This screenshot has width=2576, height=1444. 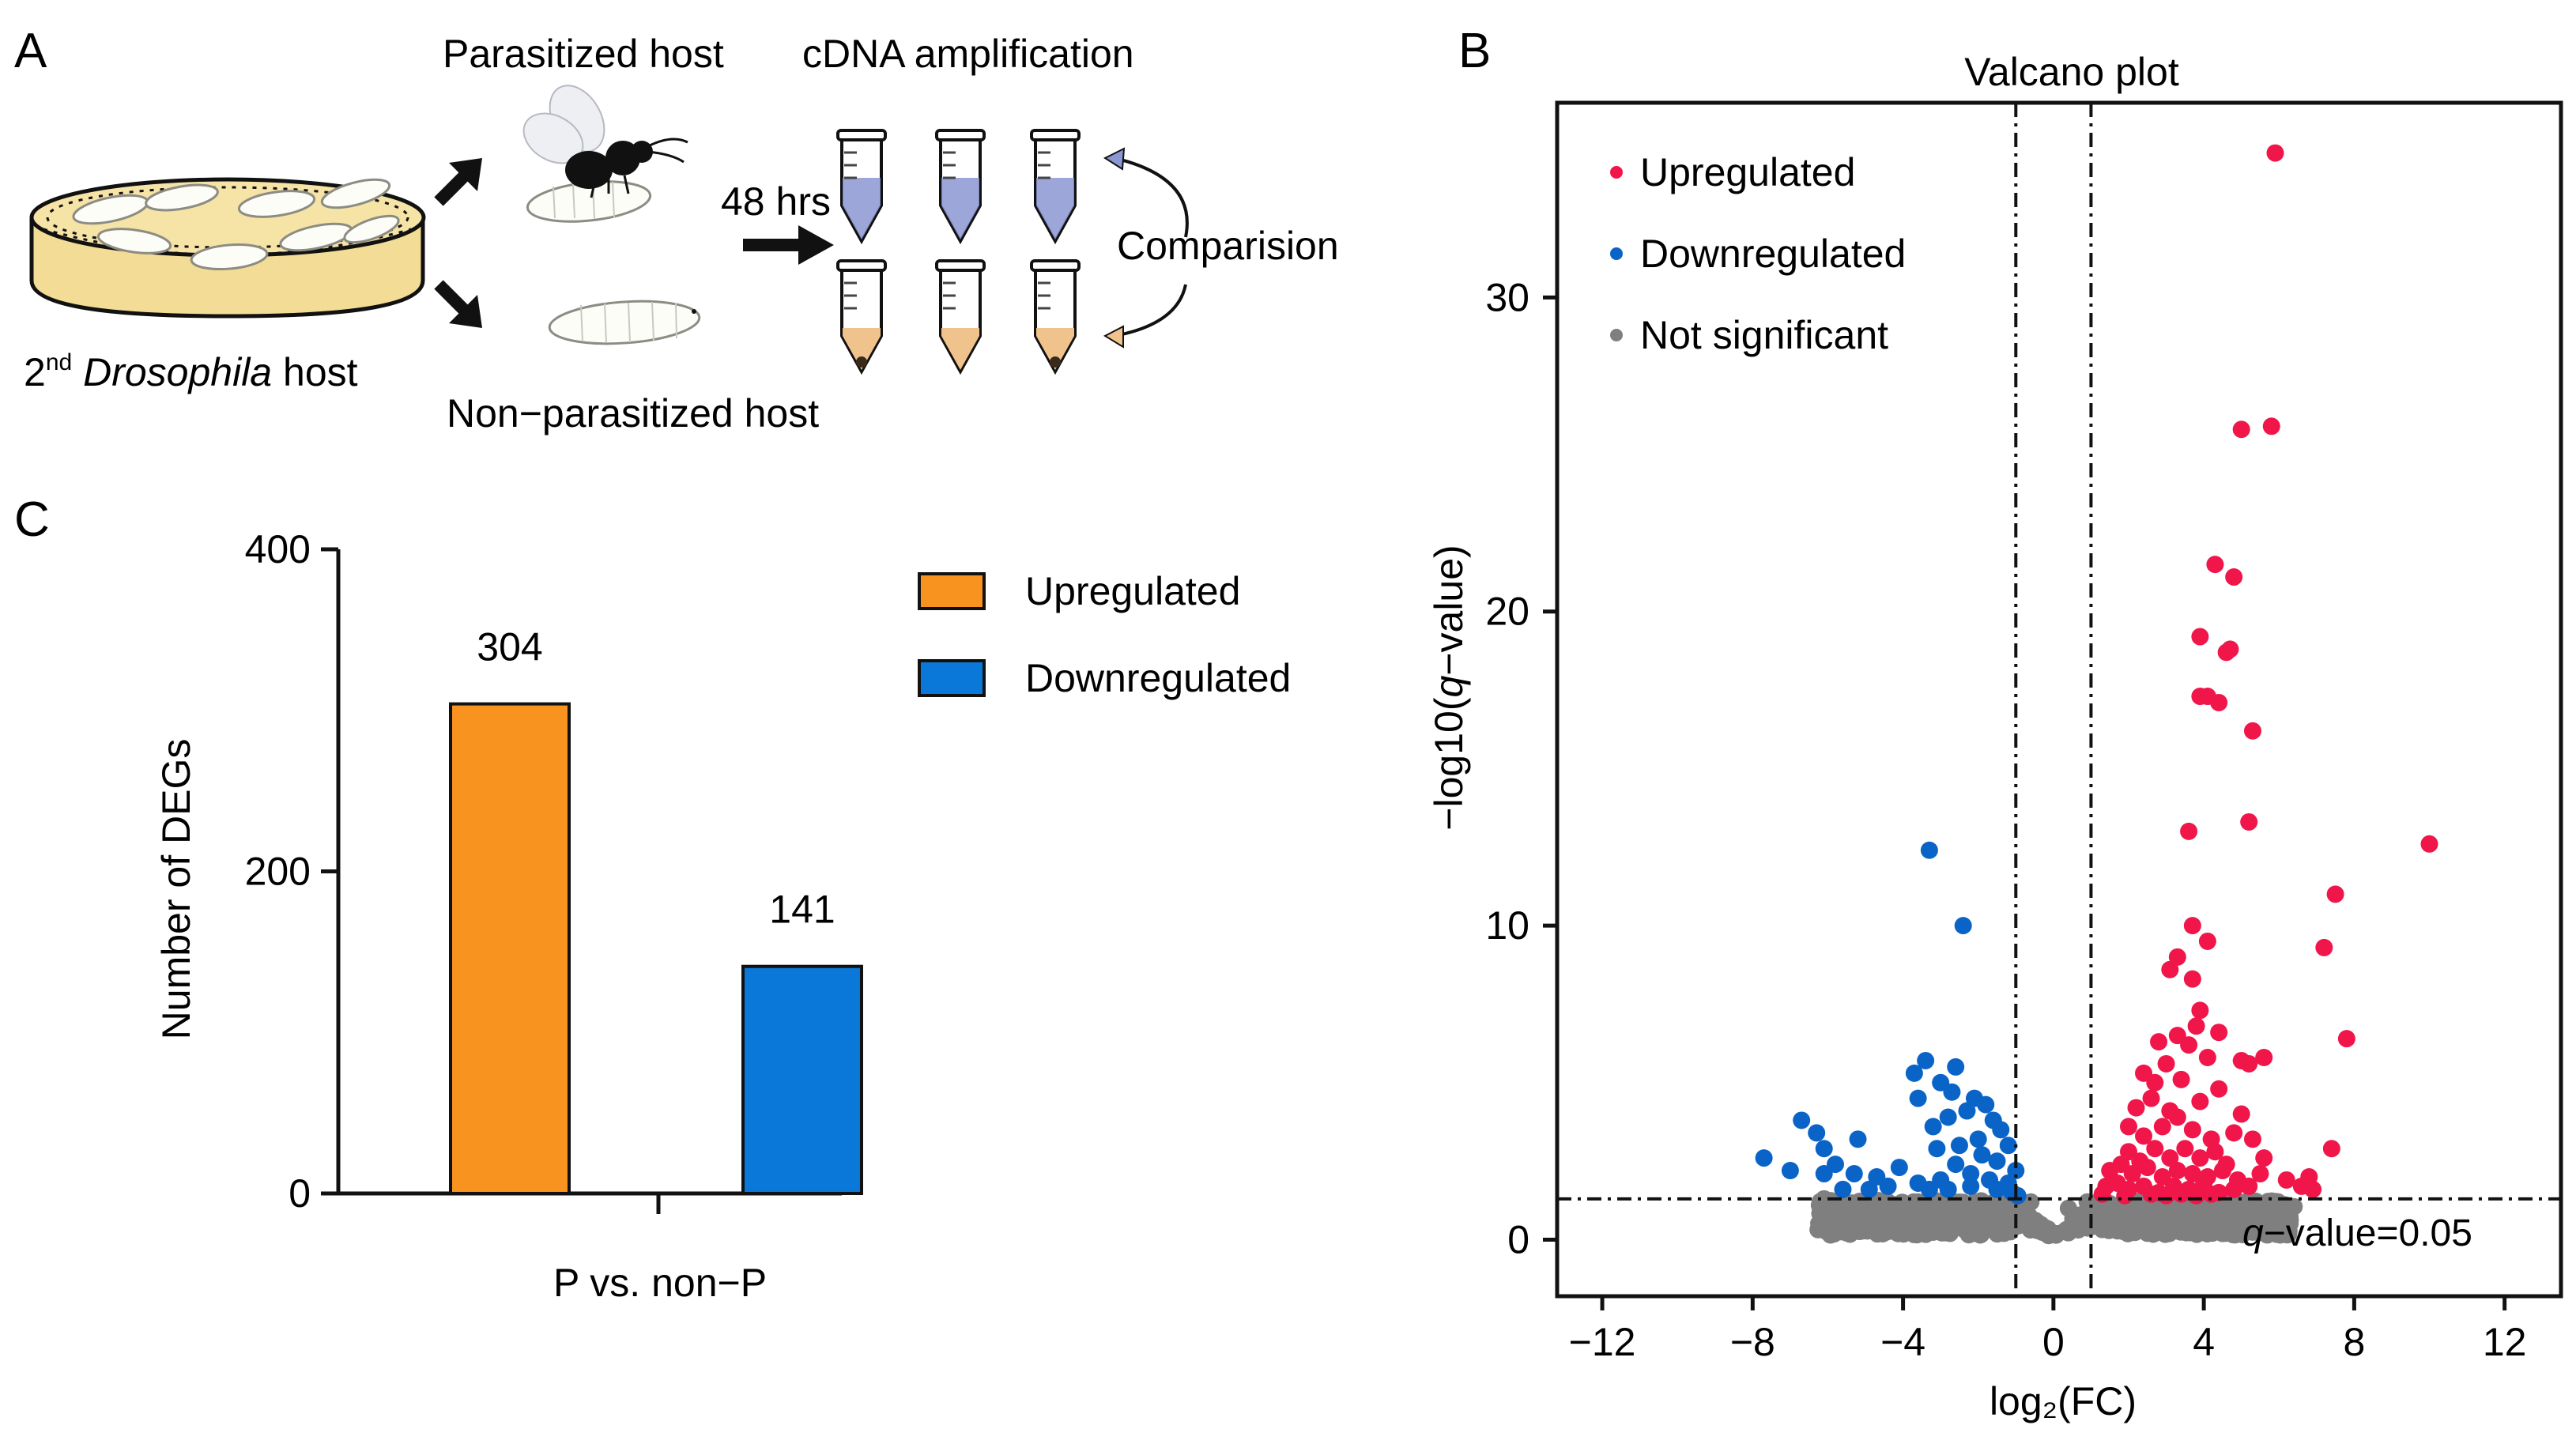 What do you see at coordinates (2063, 1401) in the screenshot?
I see `b-x-axis-label: log₂(FC)` at bounding box center [2063, 1401].